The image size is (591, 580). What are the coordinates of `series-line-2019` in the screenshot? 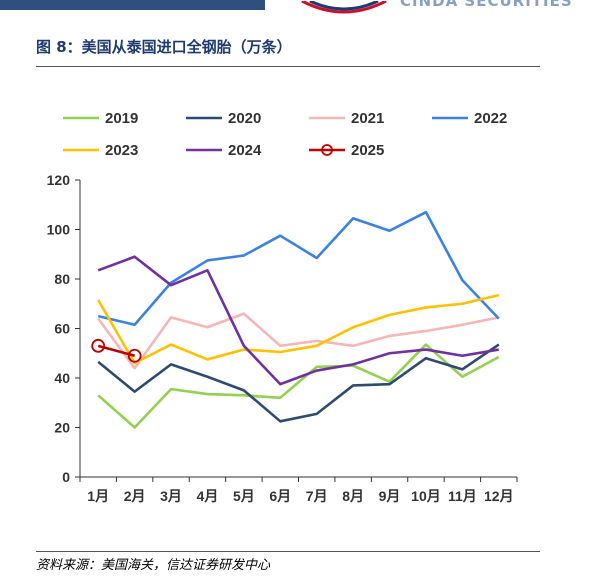 It's located at (298, 386).